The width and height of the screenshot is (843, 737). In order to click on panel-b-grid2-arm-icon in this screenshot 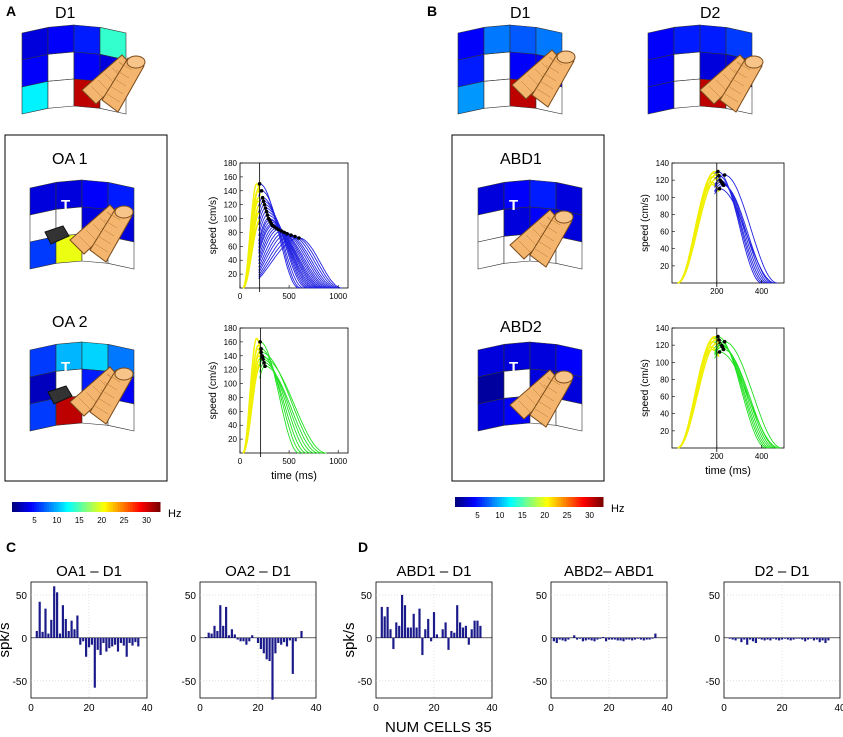, I will do `click(731, 83)`.